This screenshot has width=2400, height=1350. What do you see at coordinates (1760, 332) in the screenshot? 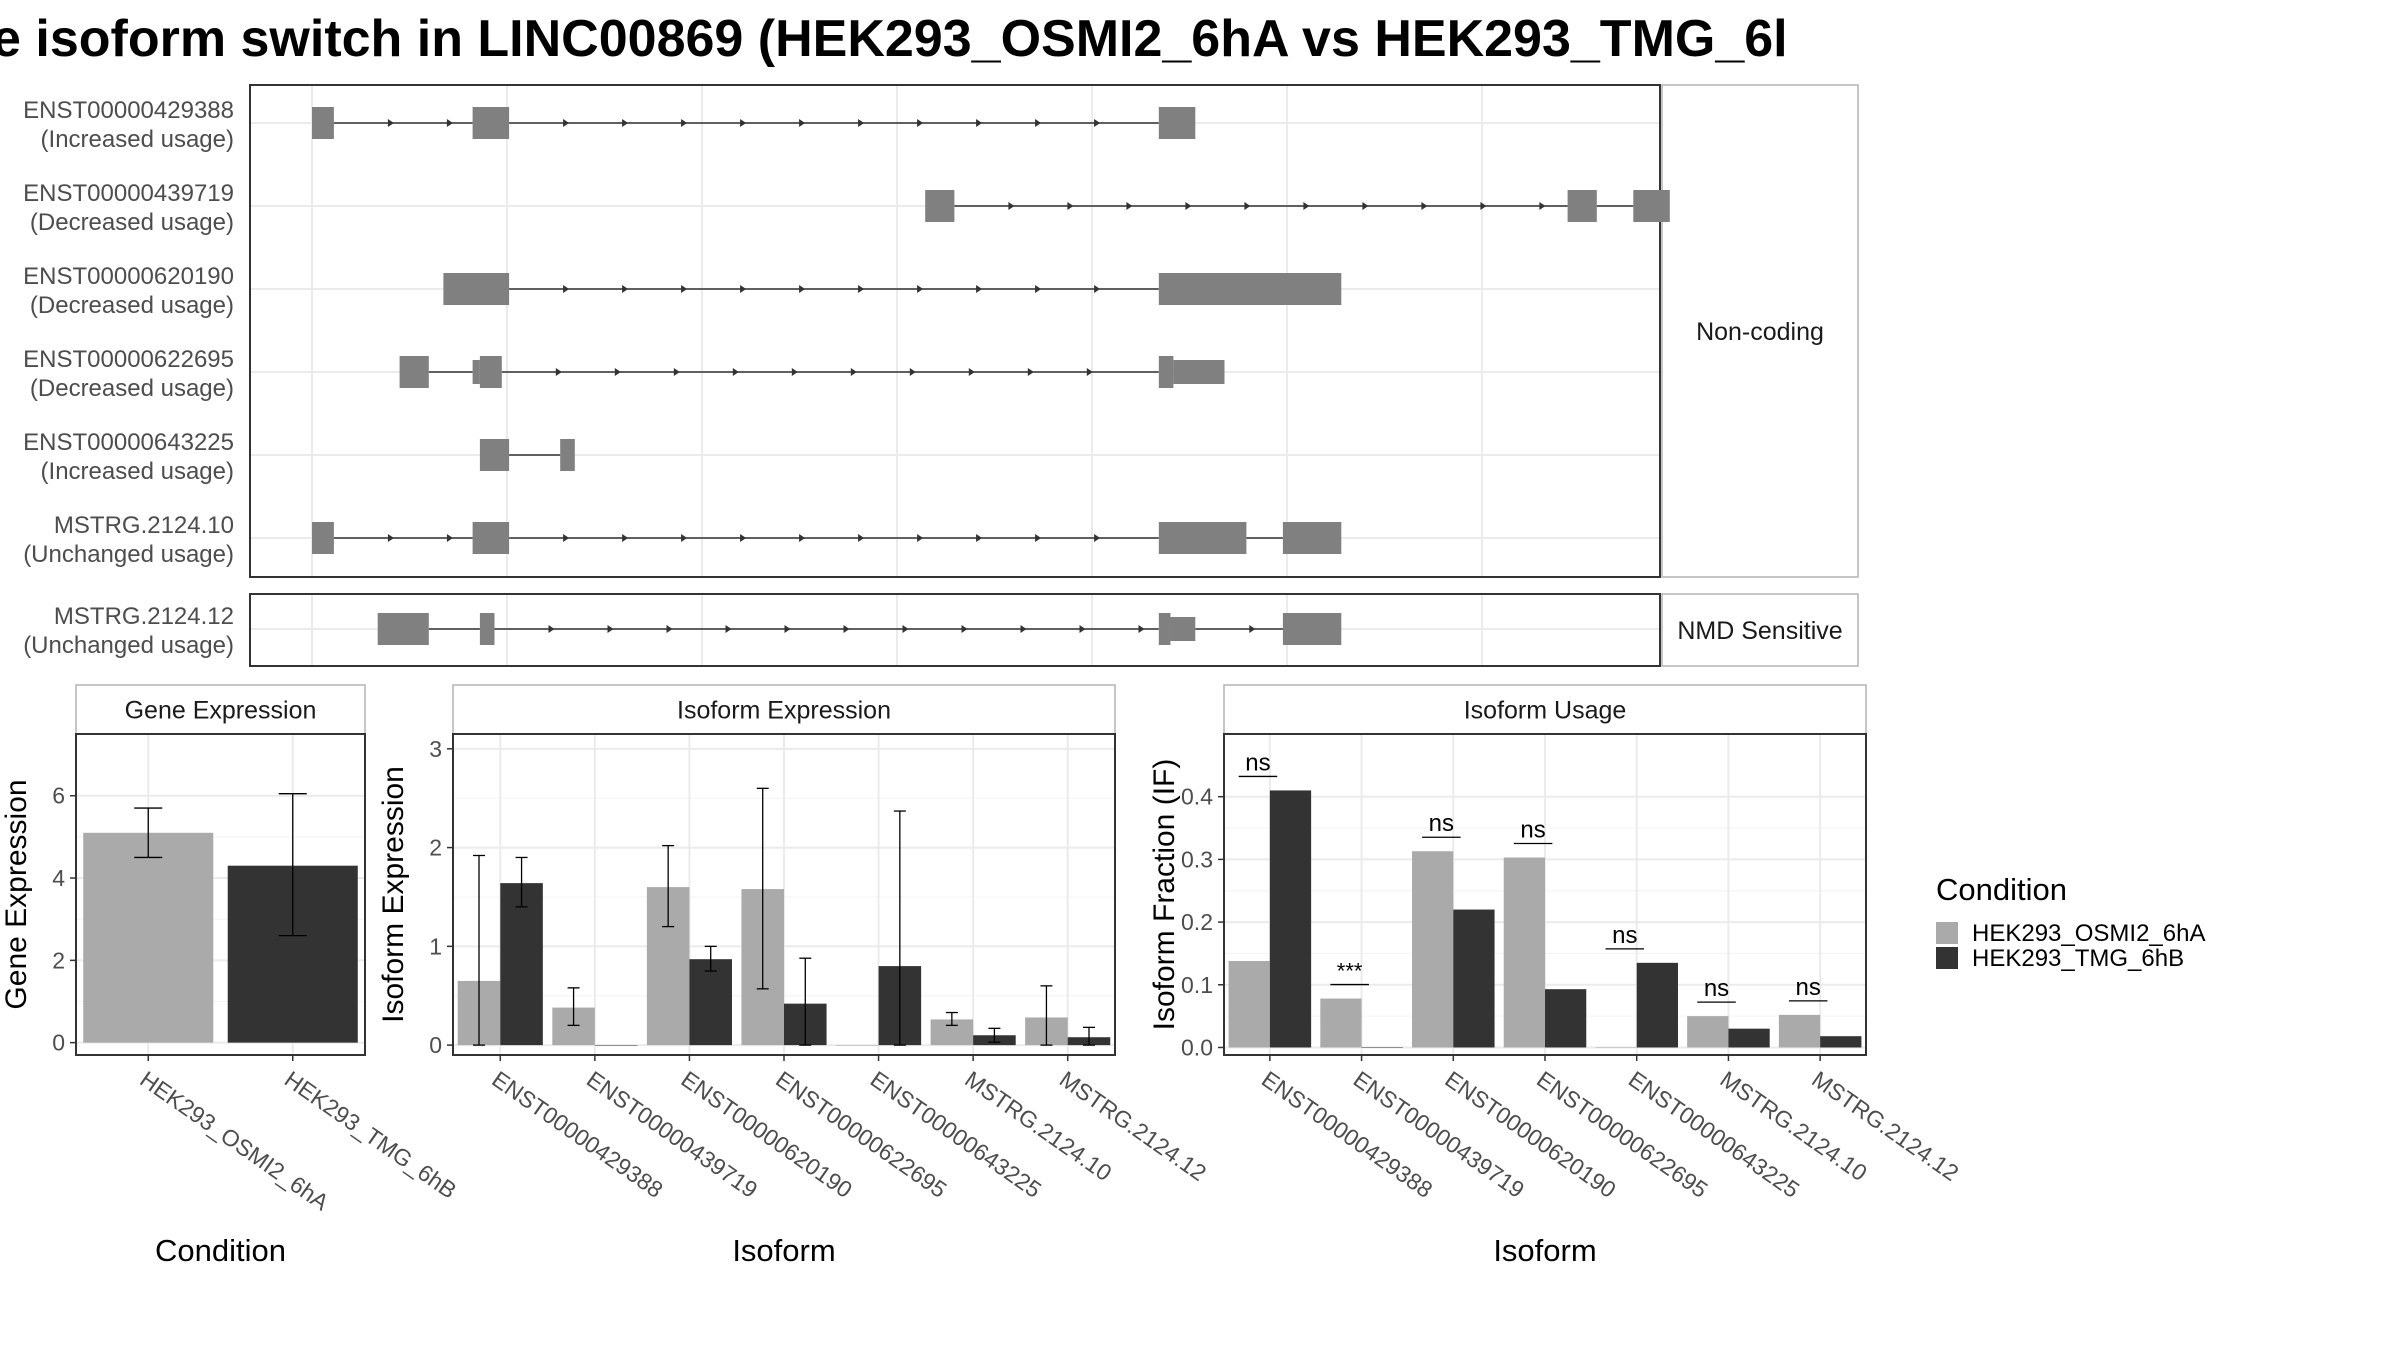
I see `facet-label: Non-coding` at bounding box center [1760, 332].